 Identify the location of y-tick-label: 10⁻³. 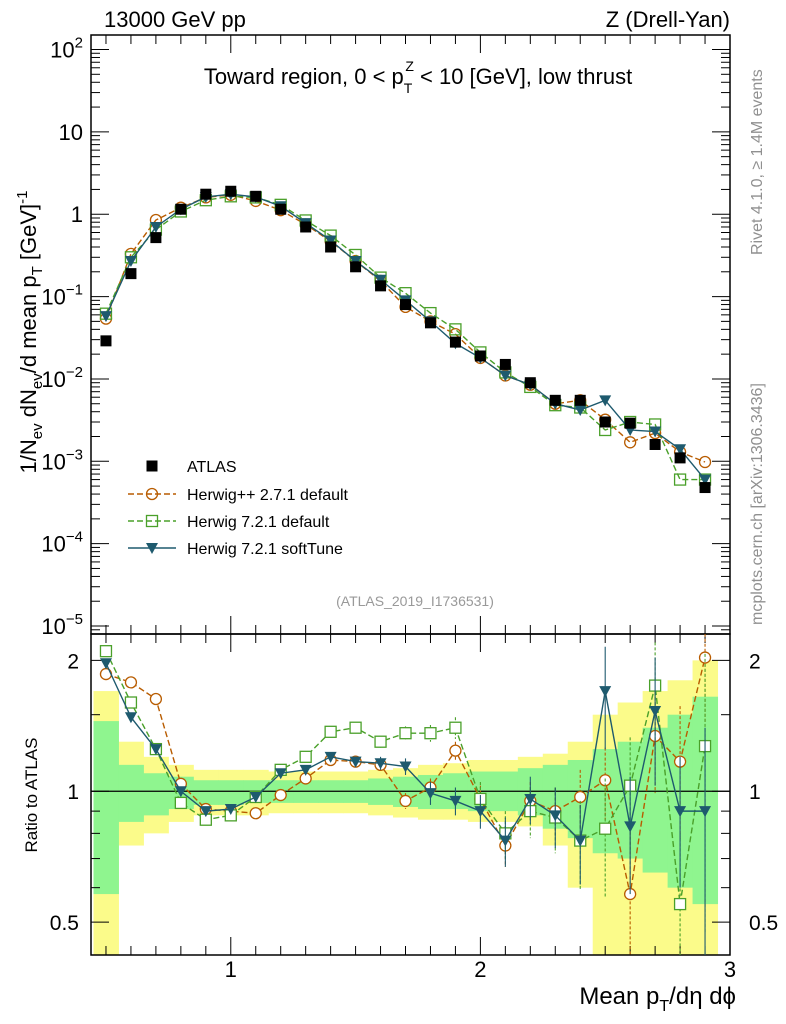
(62, 460).